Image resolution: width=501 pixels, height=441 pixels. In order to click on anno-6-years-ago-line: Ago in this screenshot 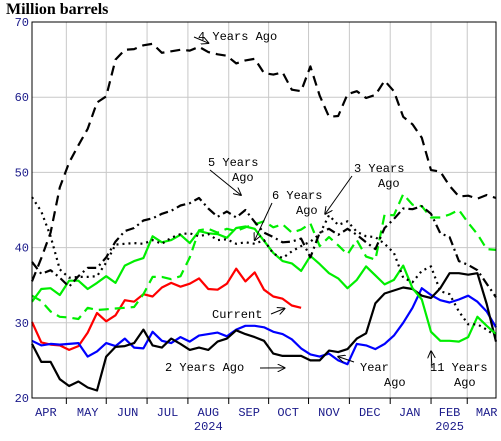, I will do `click(307, 211)`.